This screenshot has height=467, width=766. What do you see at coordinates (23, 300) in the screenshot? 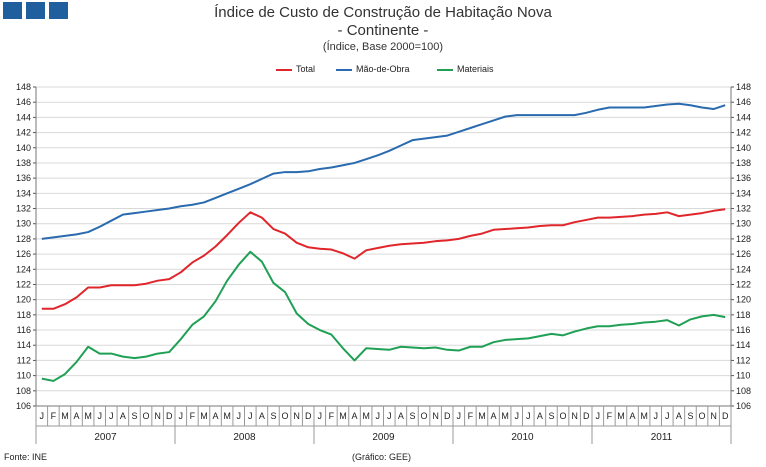
I see `y-tick-label-left: 120` at bounding box center [23, 300].